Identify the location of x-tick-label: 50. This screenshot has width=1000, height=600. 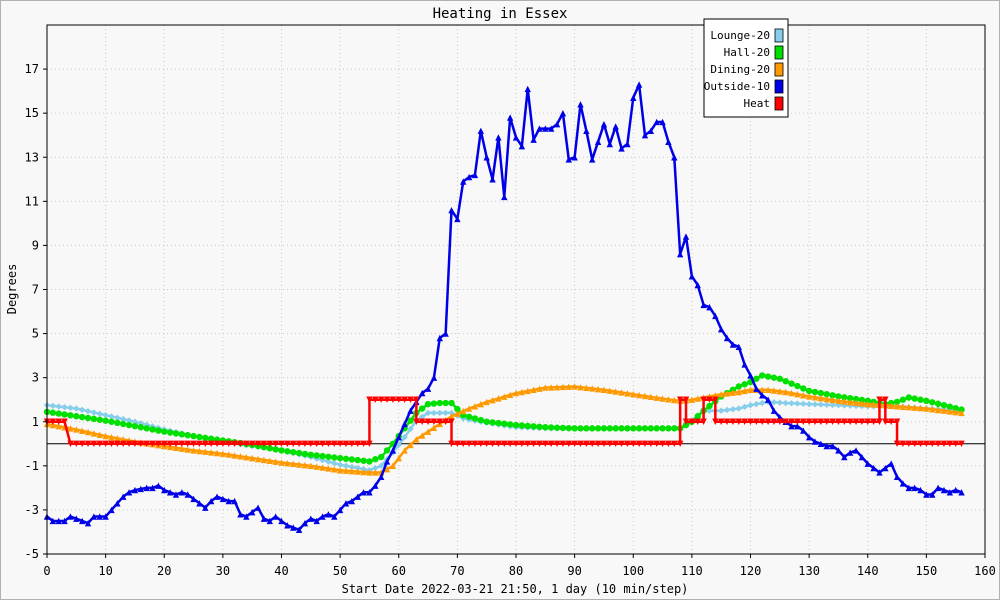
(340, 571).